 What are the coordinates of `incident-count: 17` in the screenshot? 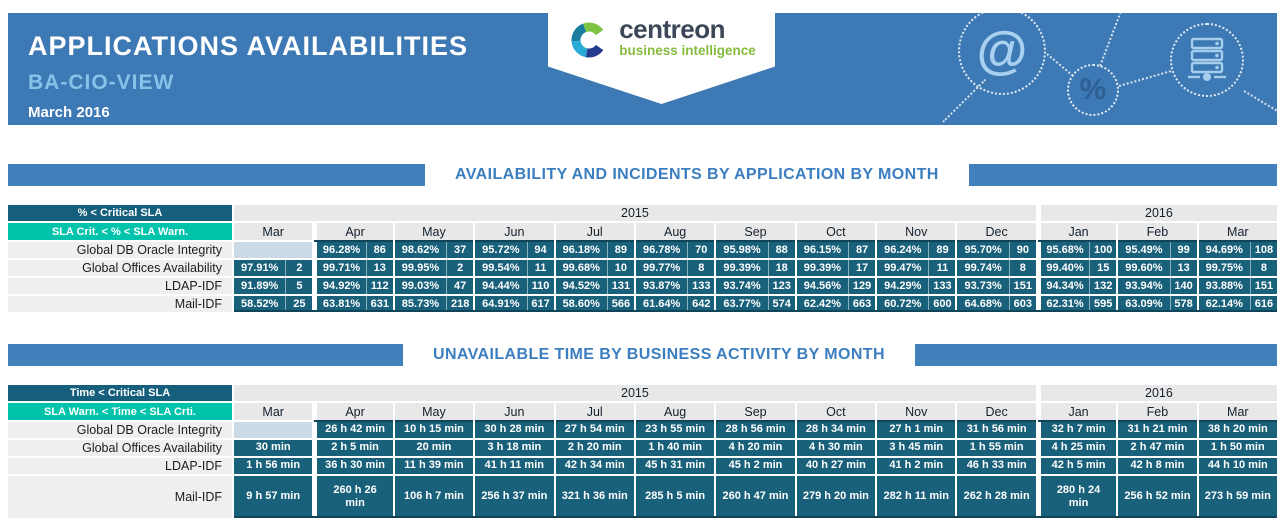 It's located at (861, 268).